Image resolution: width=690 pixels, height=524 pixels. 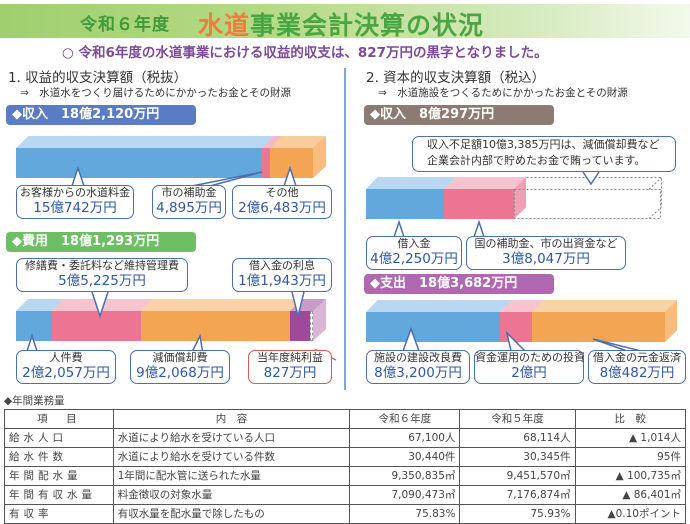 What do you see at coordinates (630, 457) in the screenshot?
I see `cell-compare: 95件` at bounding box center [630, 457].